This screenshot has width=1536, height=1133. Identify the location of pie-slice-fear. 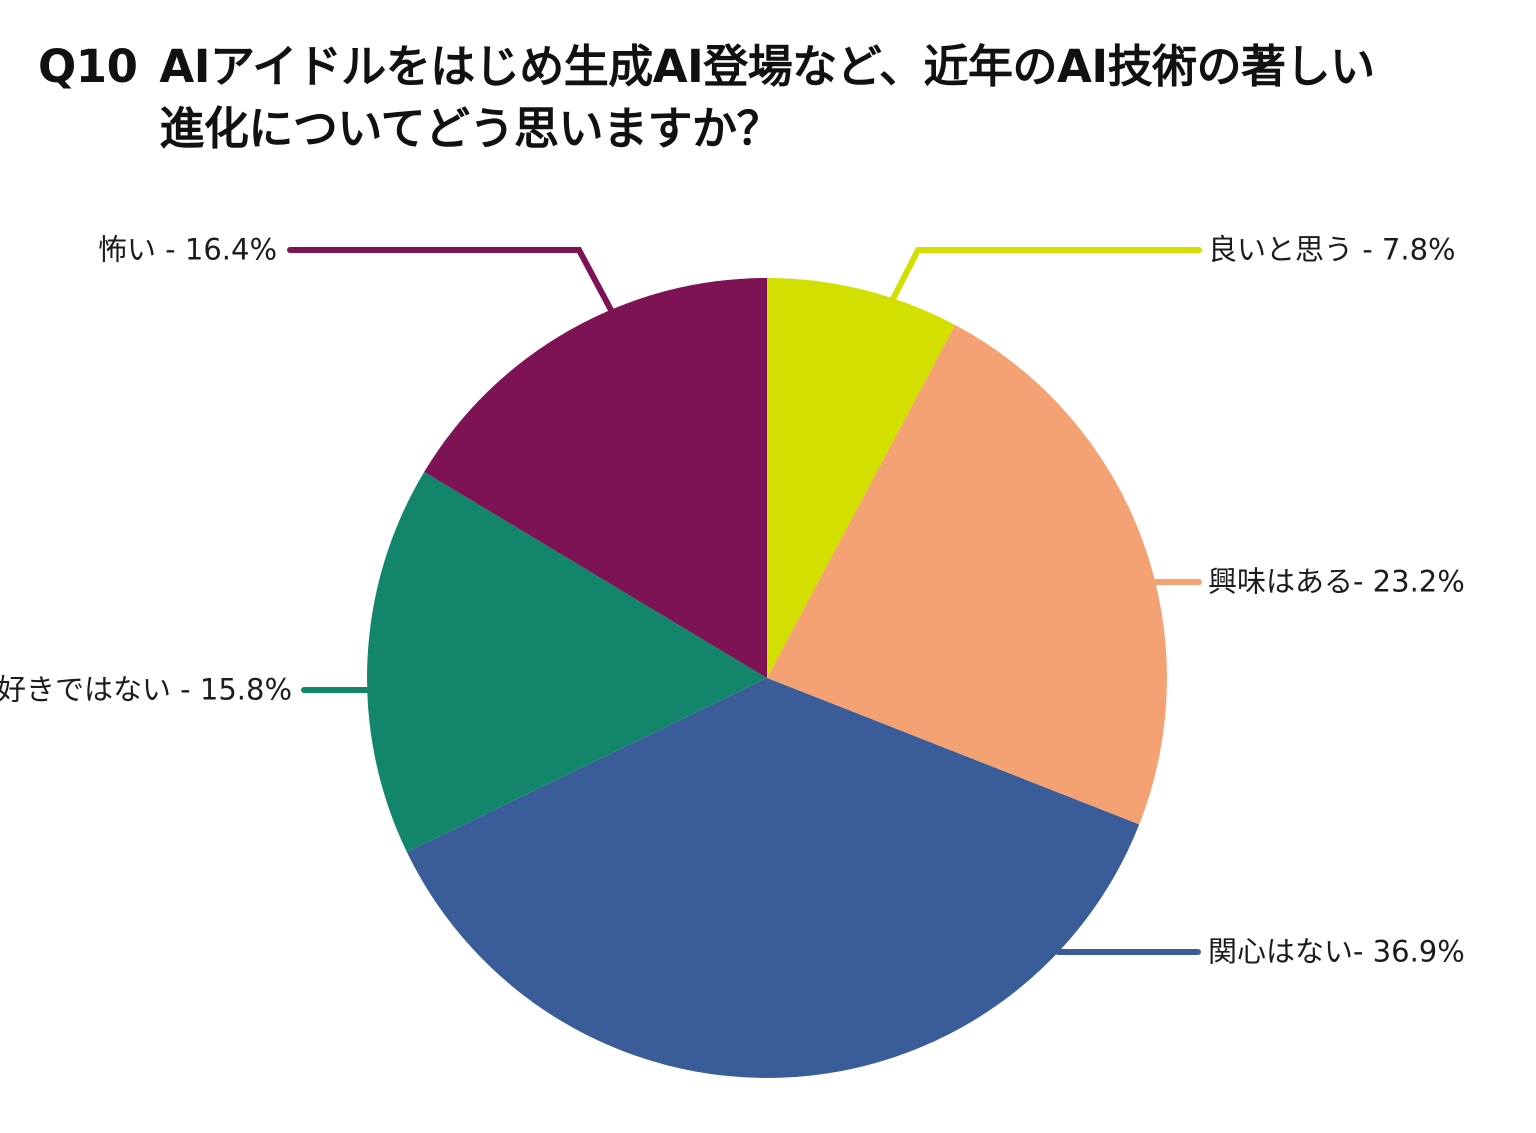
(595, 478).